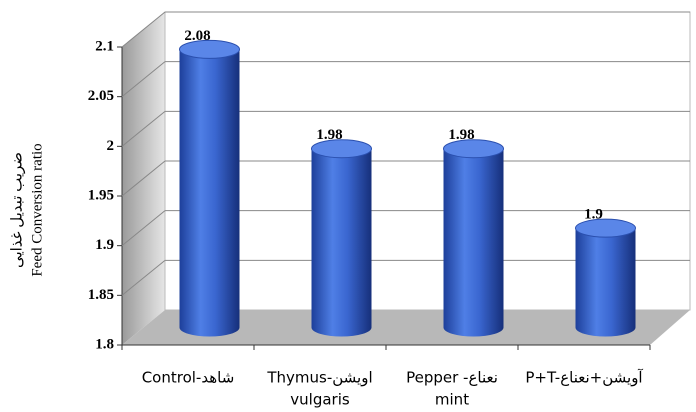 The image size is (696, 412). What do you see at coordinates (452, 378) in the screenshot?
I see `x-tick-label: Pepper -نعناع` at bounding box center [452, 378].